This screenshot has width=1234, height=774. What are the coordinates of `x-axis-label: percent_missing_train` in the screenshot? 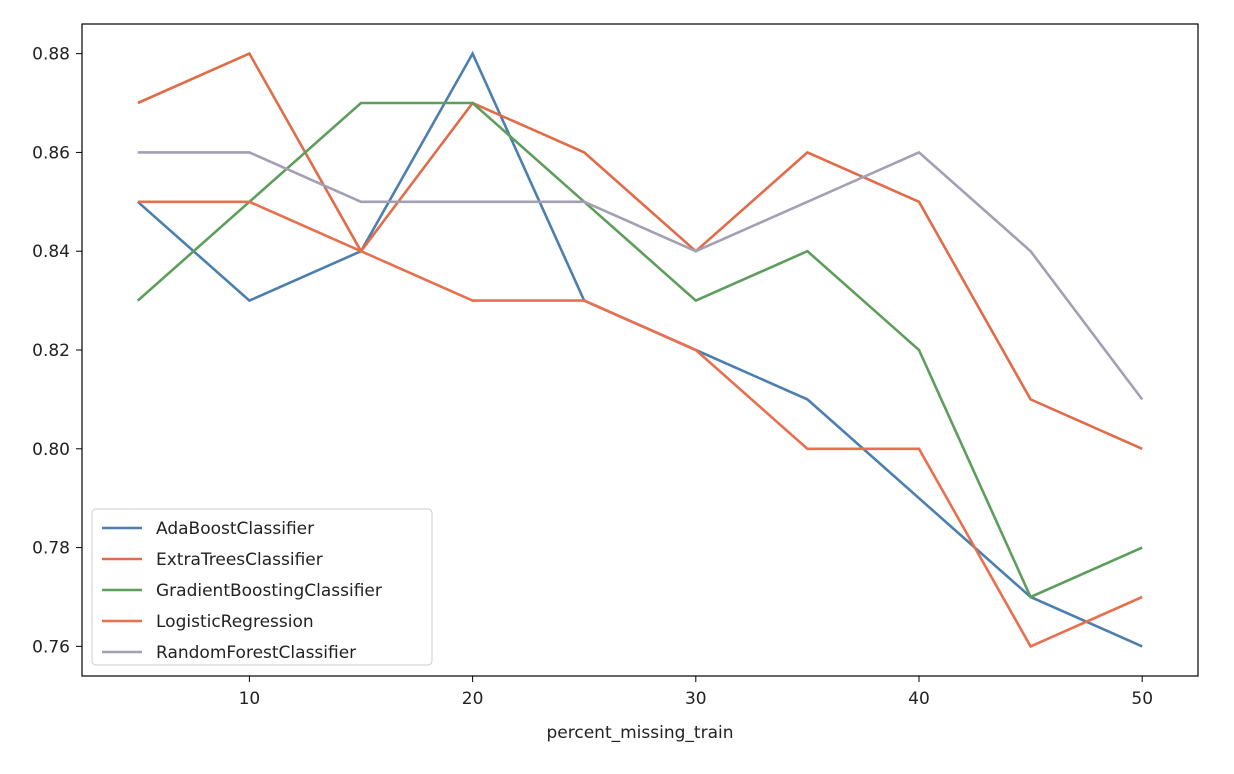 It's located at (640, 733).